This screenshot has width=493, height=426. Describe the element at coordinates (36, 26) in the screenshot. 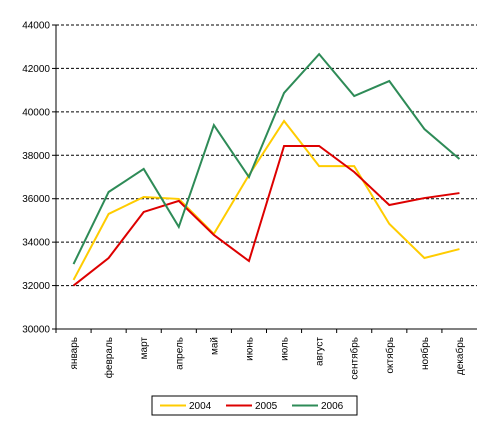

I see `y-tick-label: 44000` at that location.